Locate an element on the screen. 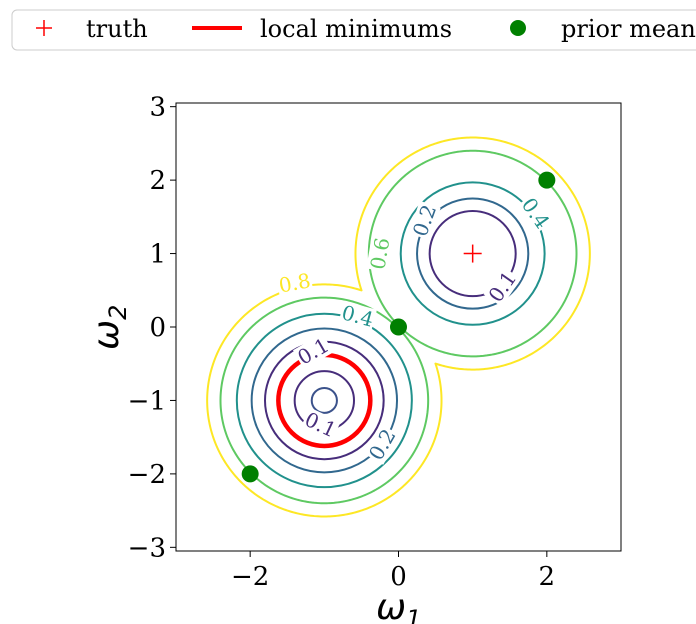 The image size is (696, 624). legend-label-local-minimums: local minimums is located at coordinates (356, 29).